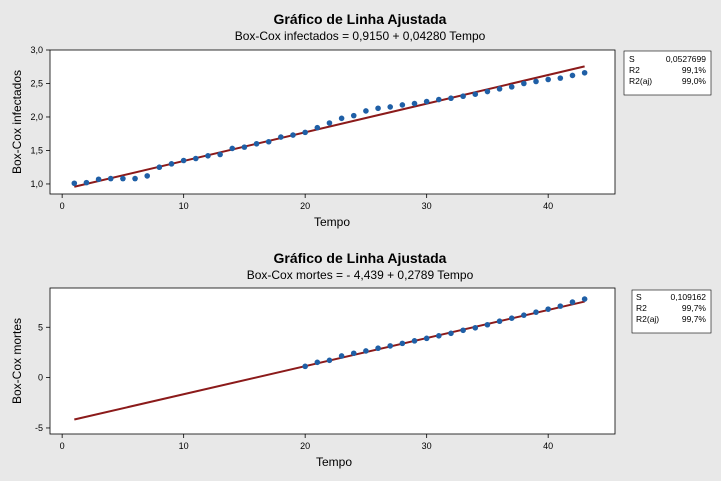 This screenshot has height=481, width=721. Describe the element at coordinates (639, 297) in the screenshot. I see `stat-label: S` at that location.